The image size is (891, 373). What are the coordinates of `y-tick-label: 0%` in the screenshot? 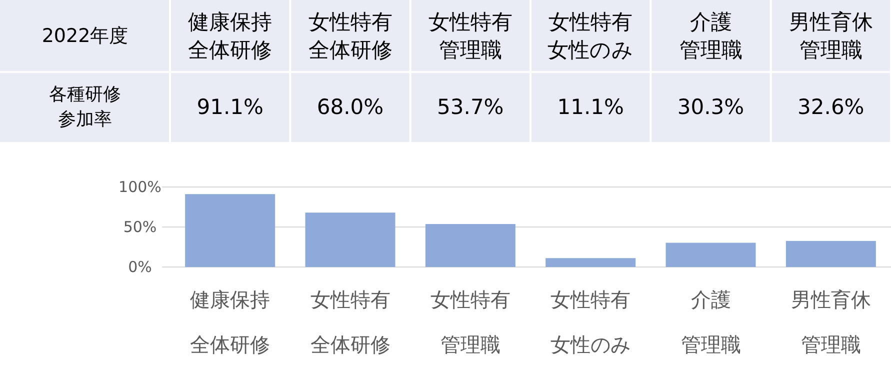 It's located at (140, 267).